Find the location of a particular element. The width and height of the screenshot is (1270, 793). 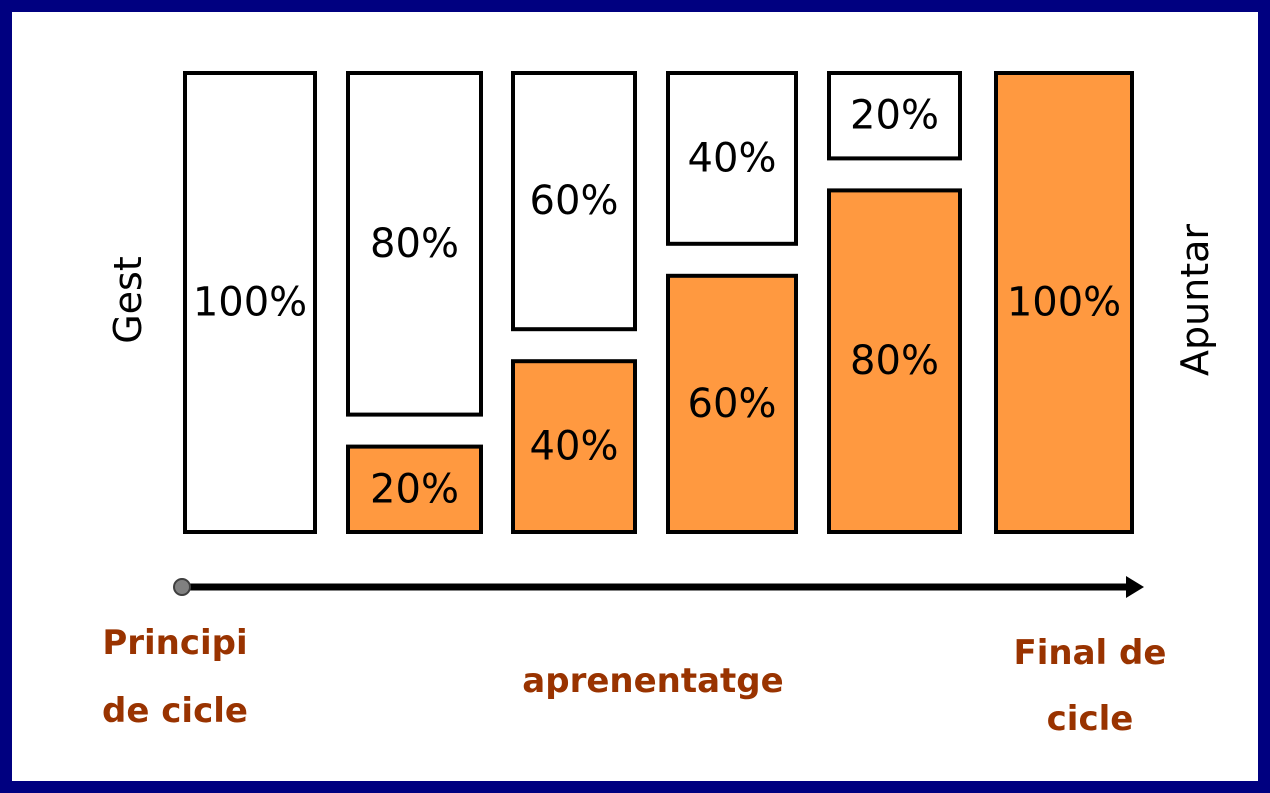

end-label-line2: cicle is located at coordinates (1090, 719).